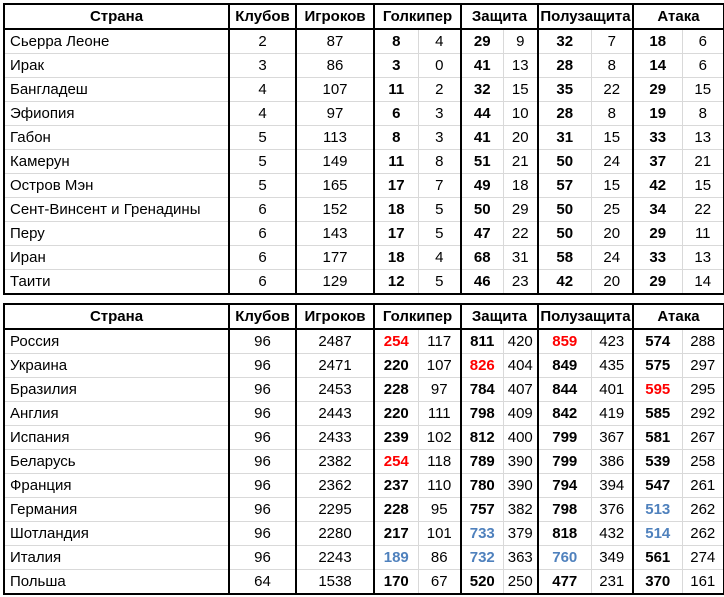  Describe the element at coordinates (611, 209) in the screenshot. I see `midfield-sub-cell: 25` at that location.